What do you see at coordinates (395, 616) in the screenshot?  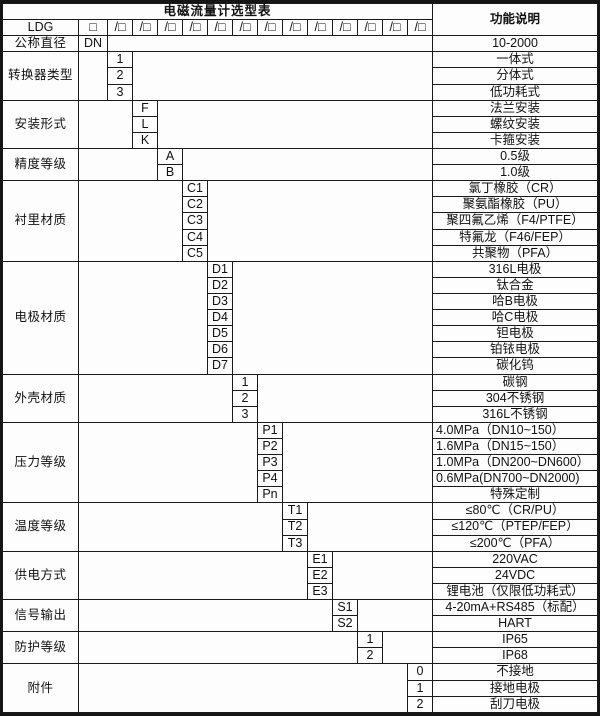 I see `spacer-right-signal-output` at bounding box center [395, 616].